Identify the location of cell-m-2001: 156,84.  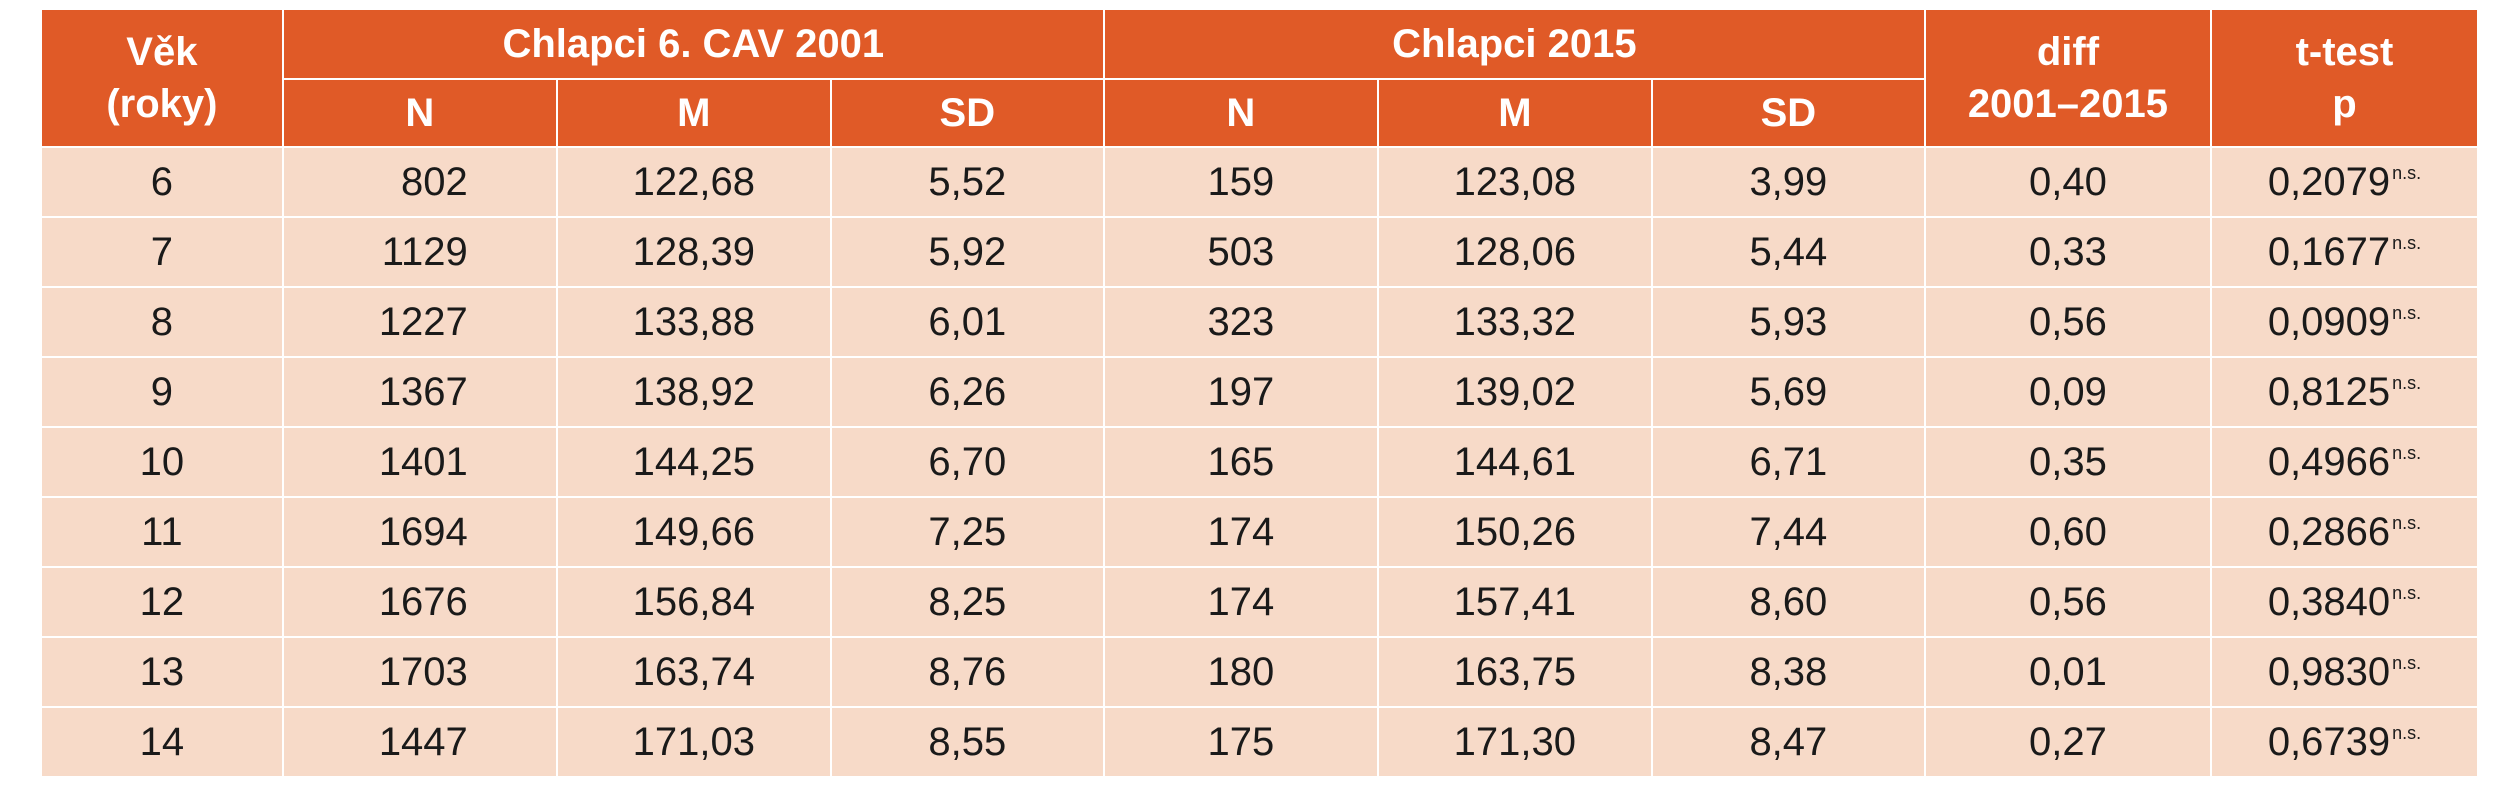
(693, 602).